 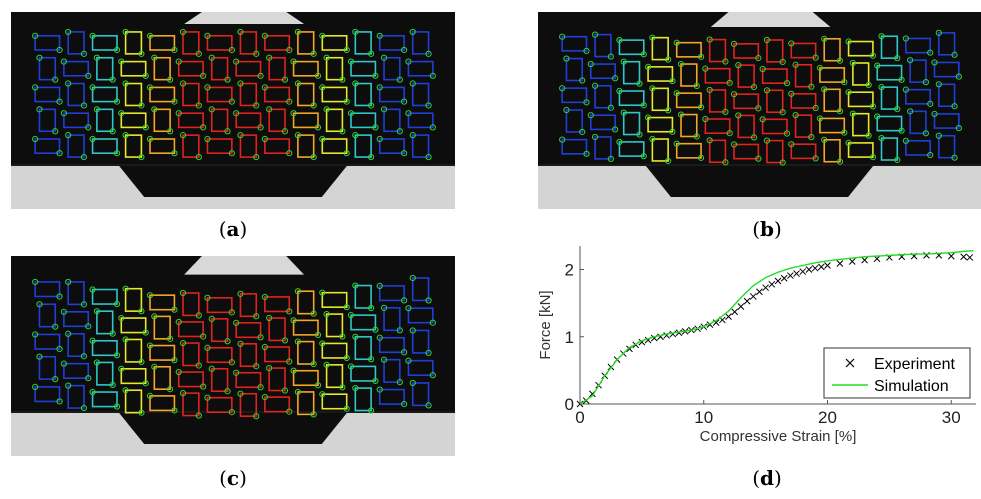 I want to click on bottom-fixture, so click(x=233, y=433).